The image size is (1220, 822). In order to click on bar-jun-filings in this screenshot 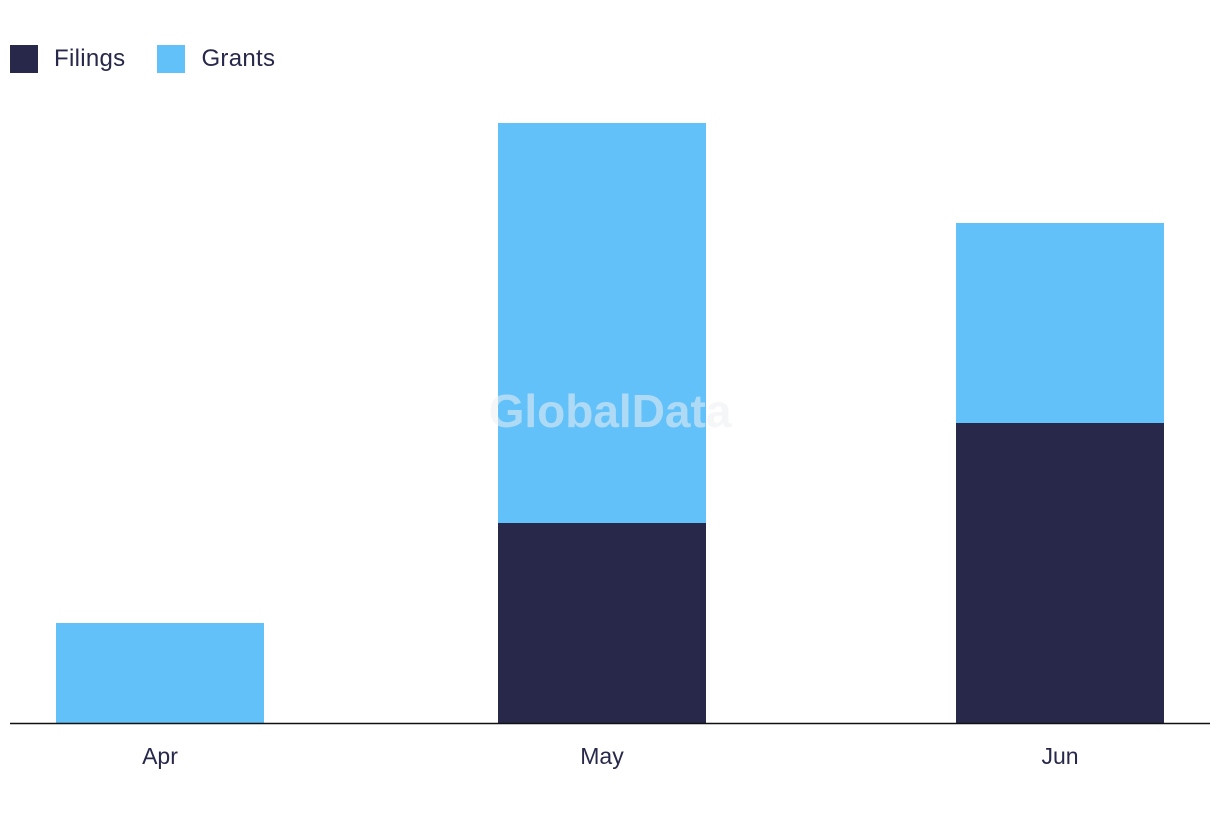, I will do `click(1060, 573)`.